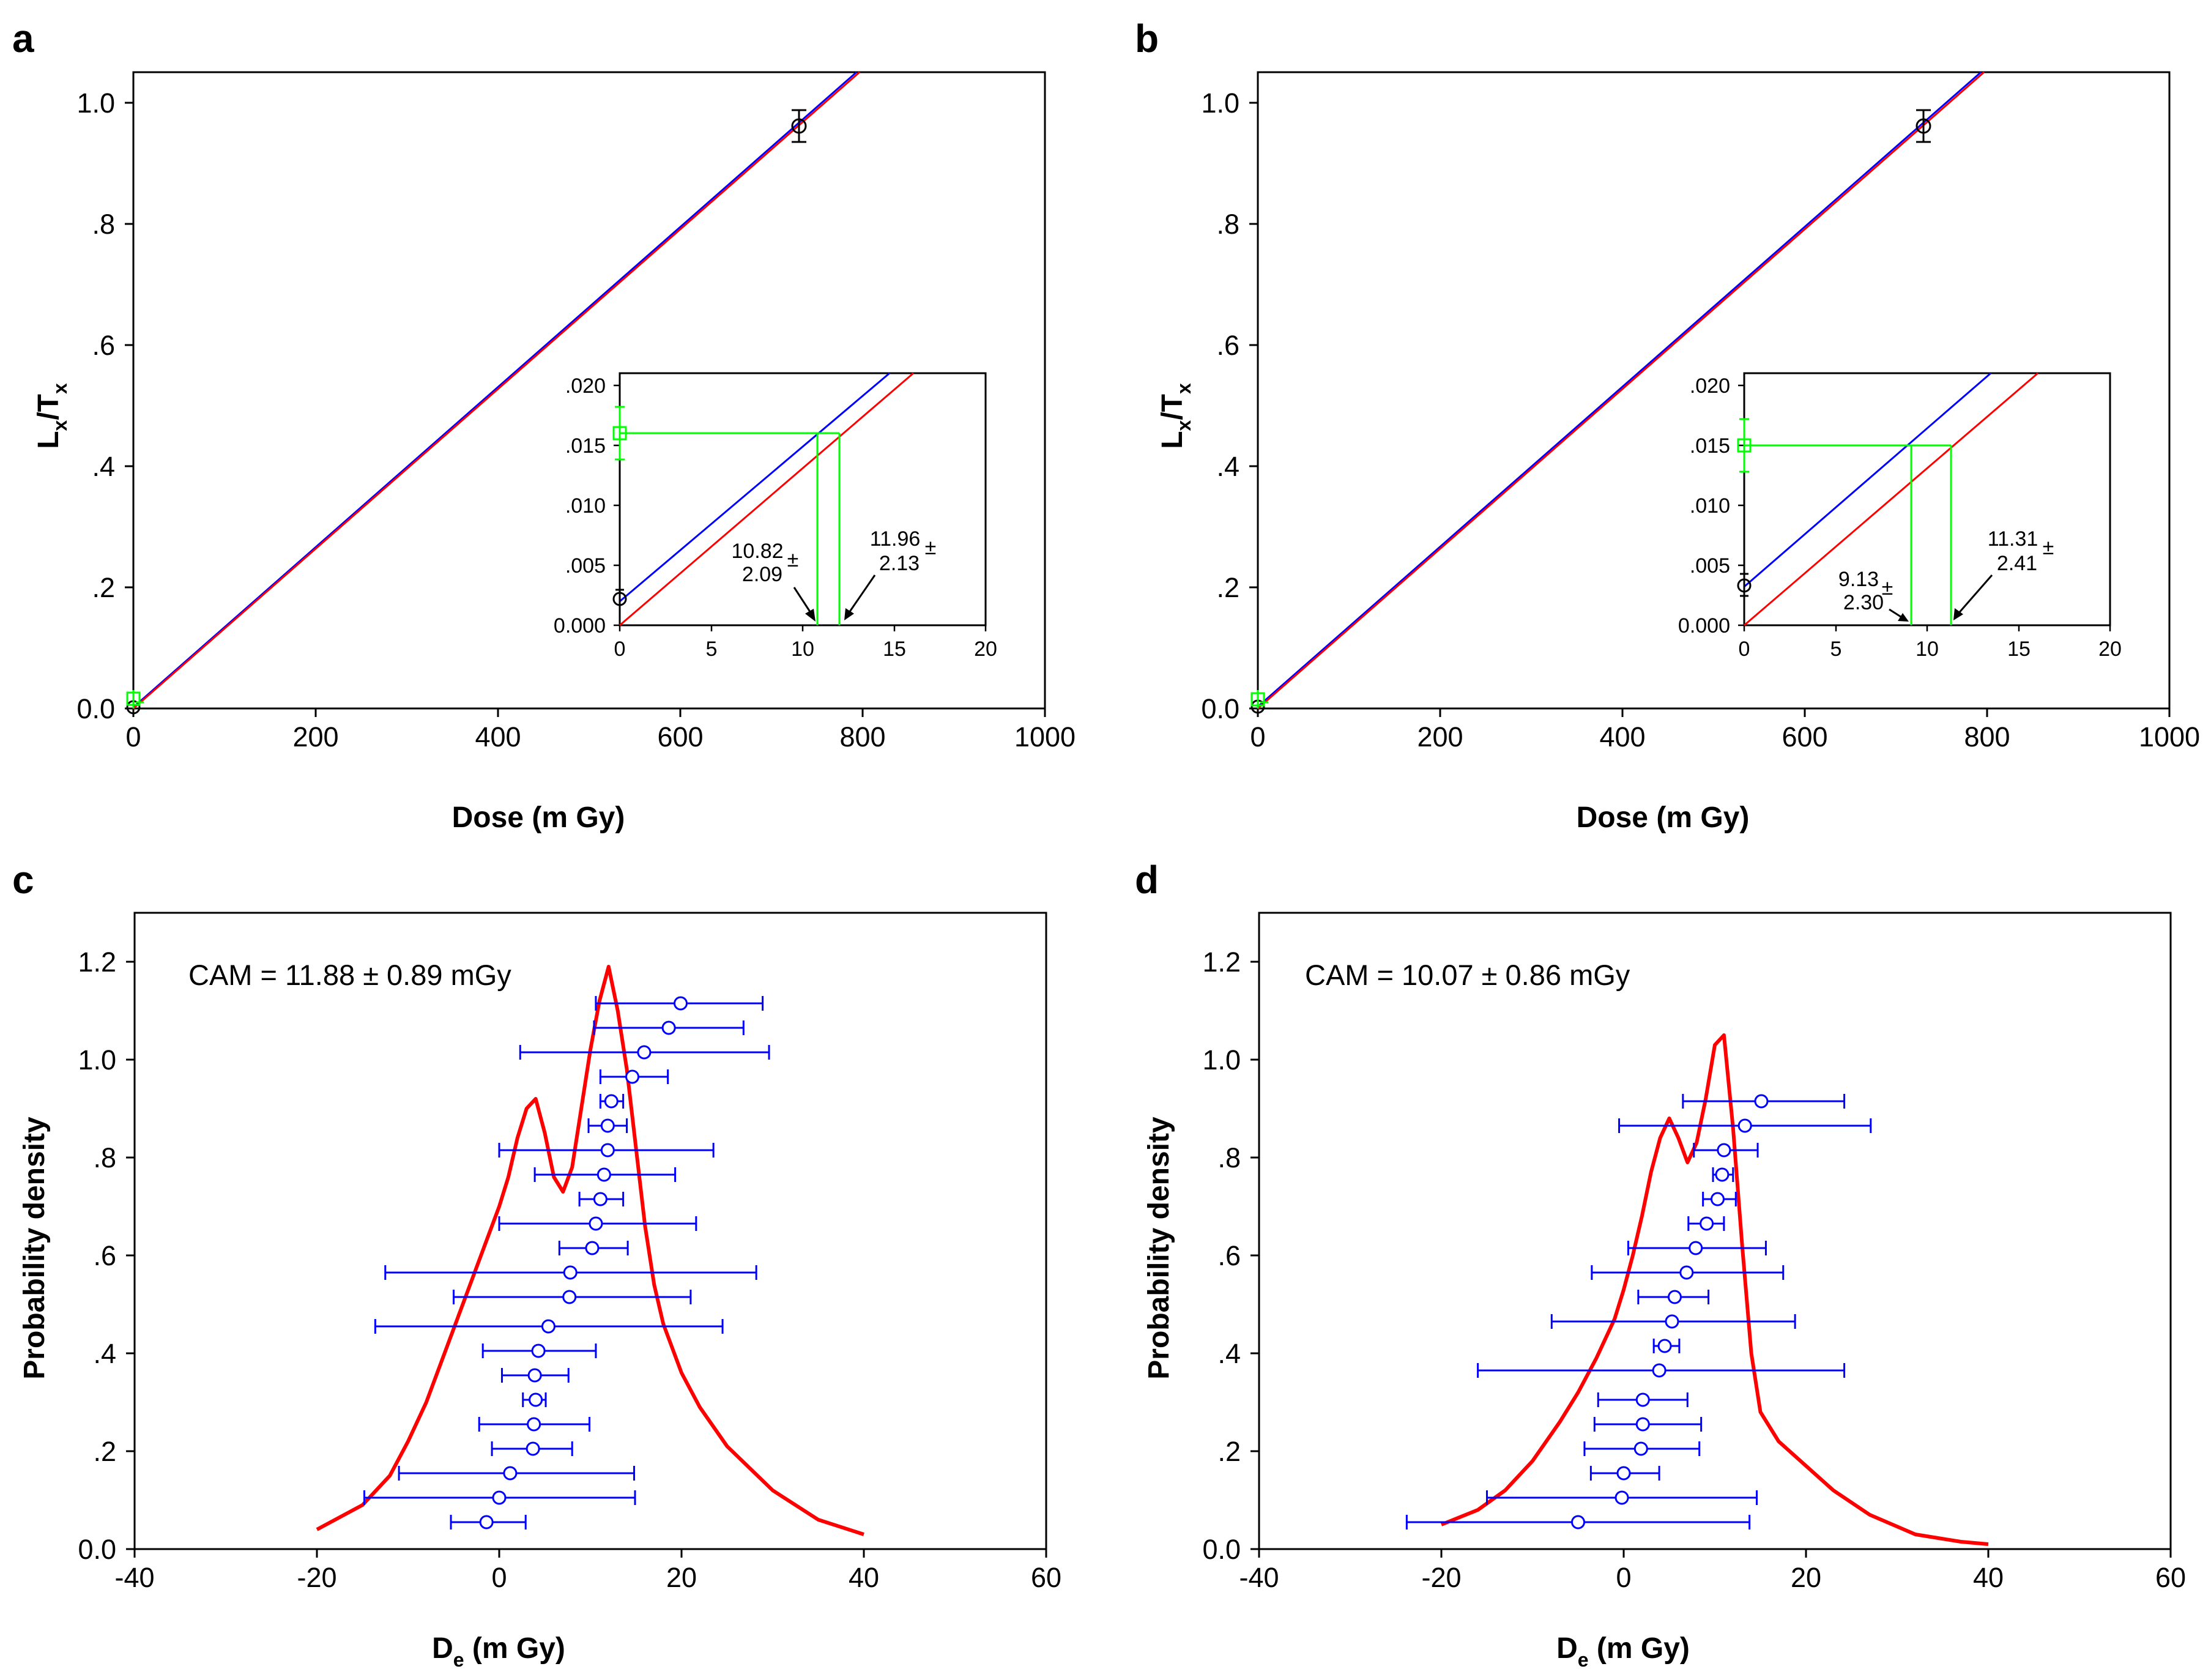  Describe the element at coordinates (1663, 817) in the screenshot. I see `x-axis-label: Dose (m Gy)` at that location.